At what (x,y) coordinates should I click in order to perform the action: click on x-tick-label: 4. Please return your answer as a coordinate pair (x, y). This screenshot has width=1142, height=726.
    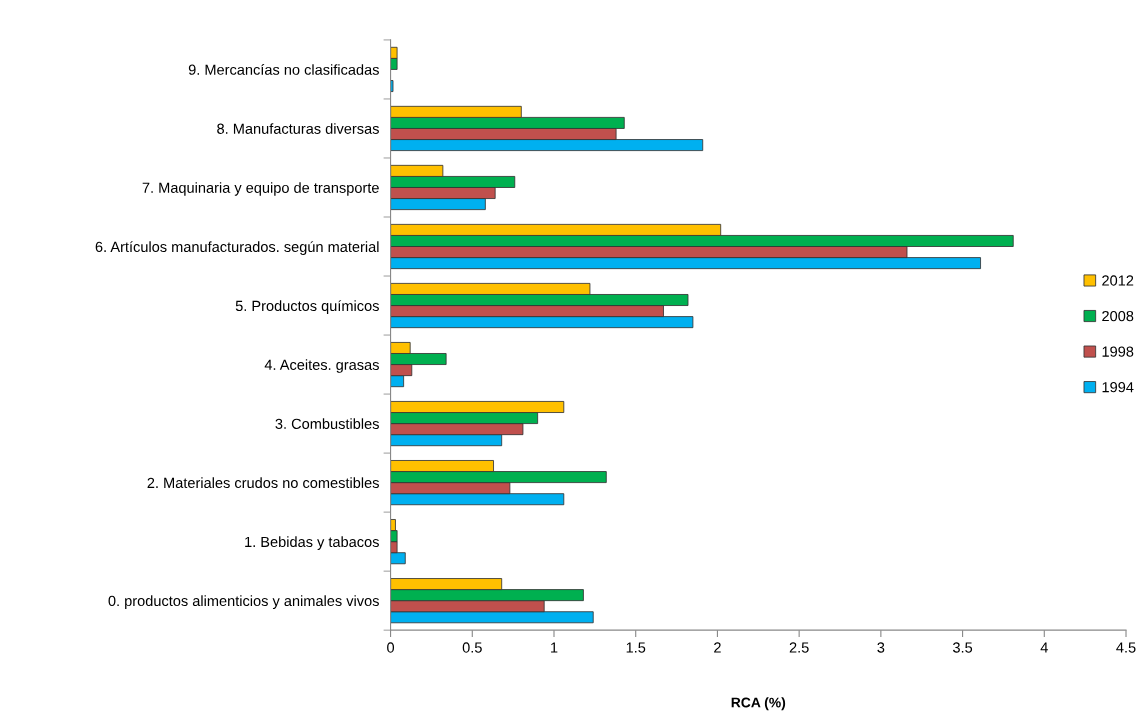
    Looking at the image, I should click on (1044, 647).